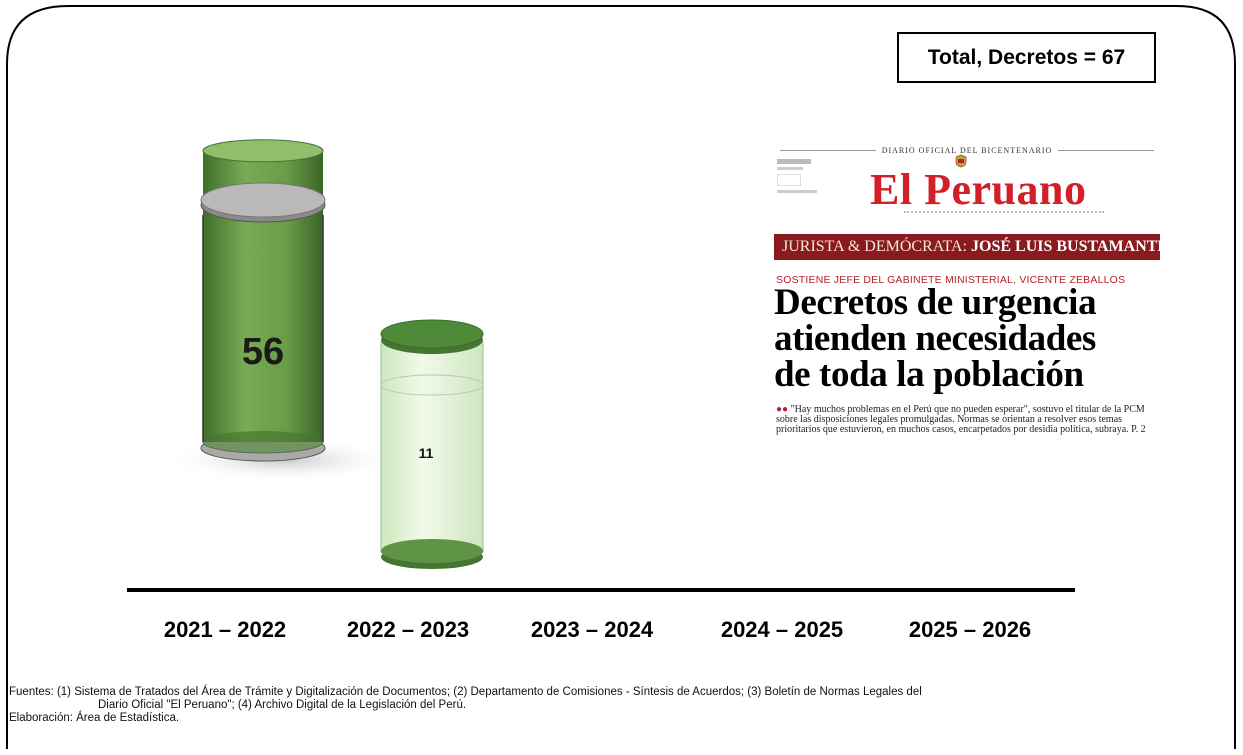 This screenshot has height=755, width=1243. What do you see at coordinates (408, 629) in the screenshot?
I see `x-tick-label: 2022 – 2023` at bounding box center [408, 629].